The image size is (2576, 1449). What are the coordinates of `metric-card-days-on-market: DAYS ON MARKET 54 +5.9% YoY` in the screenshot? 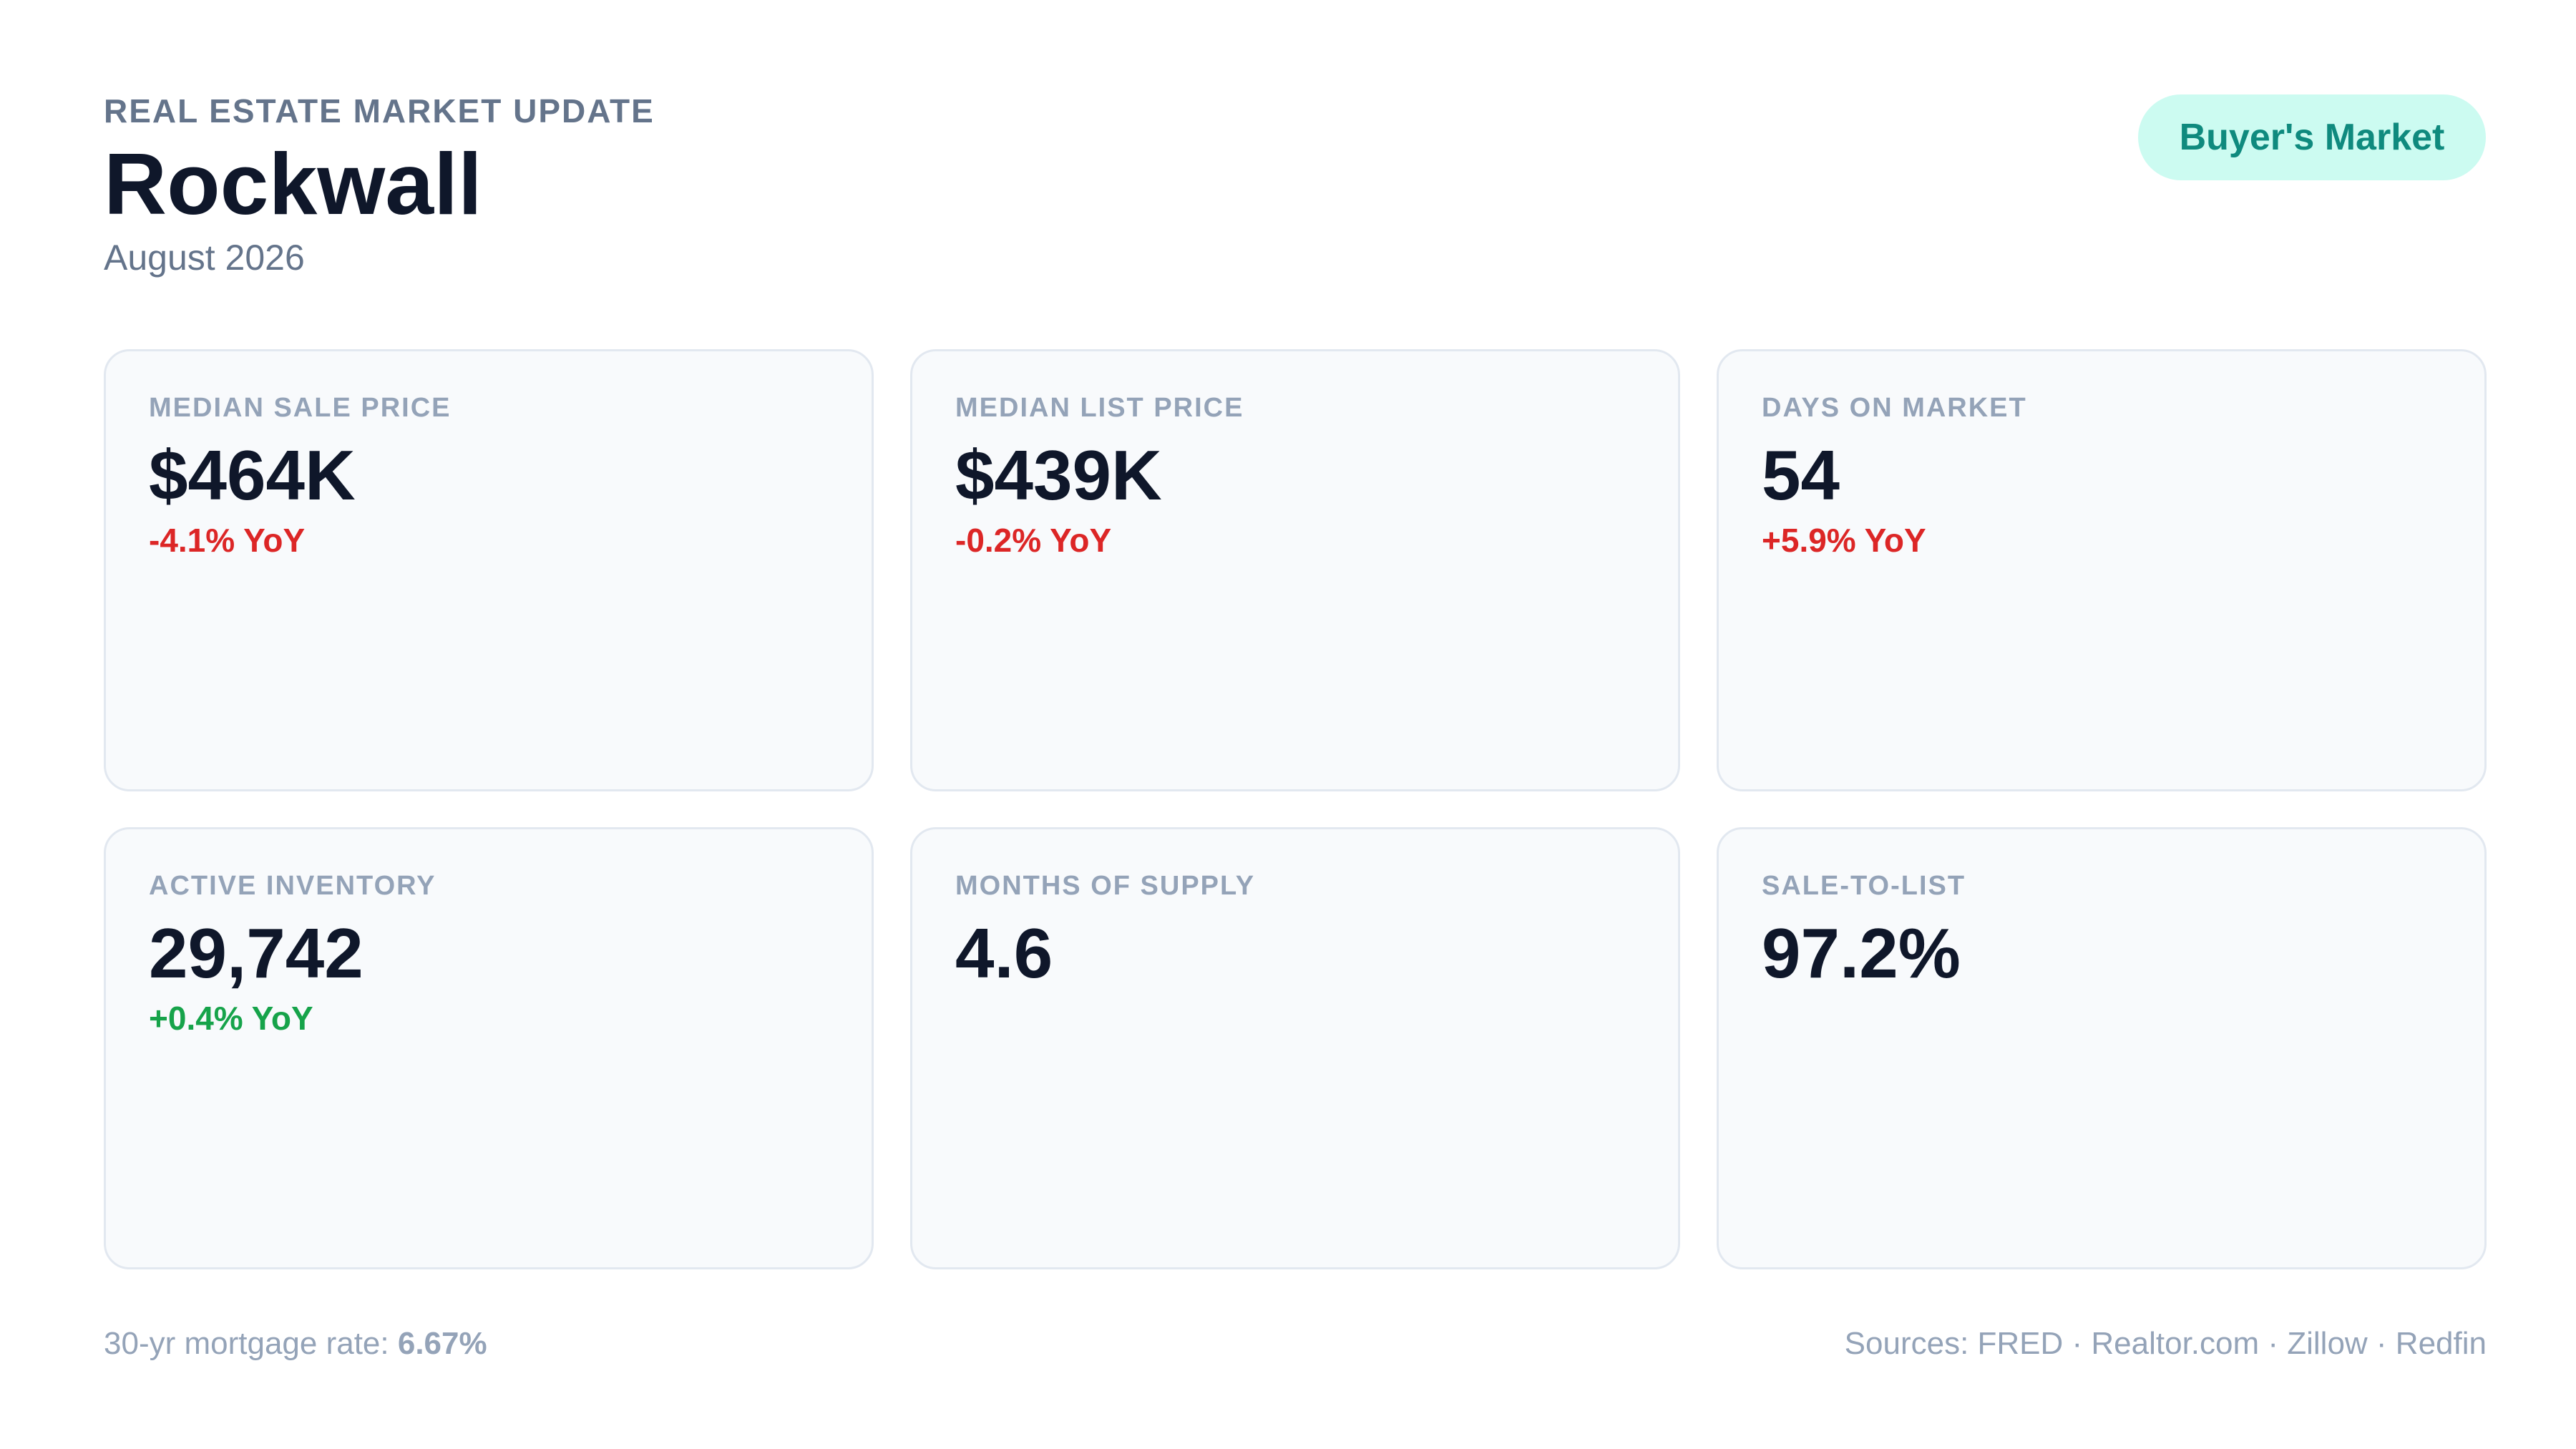 It's located at (2102, 570).